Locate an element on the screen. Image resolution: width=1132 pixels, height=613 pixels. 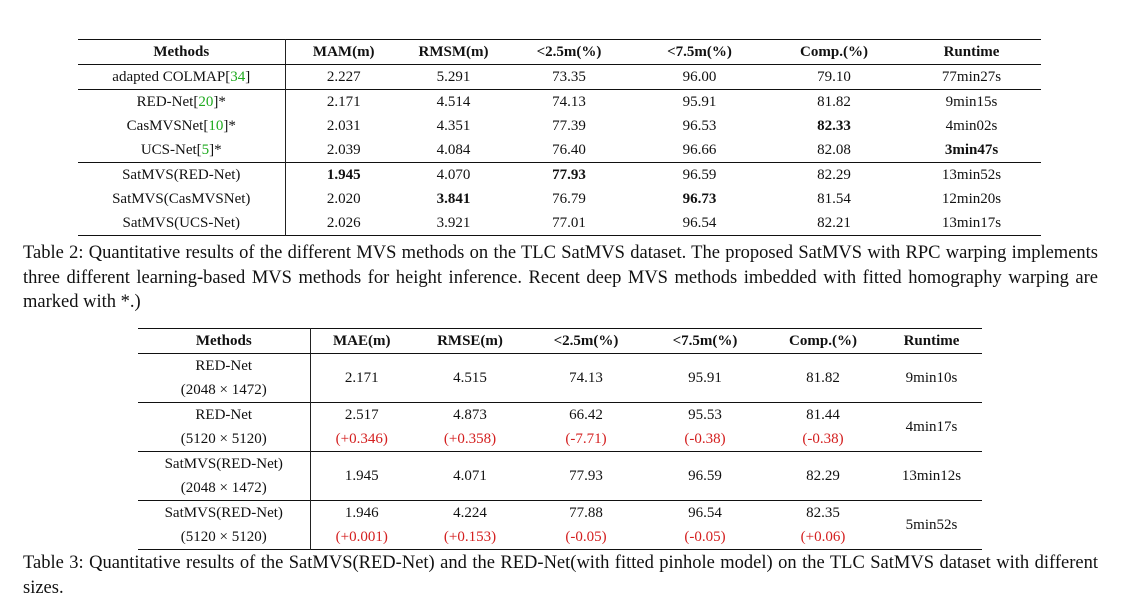
delta-cell: (+0.153) is located at coordinates (470, 537).